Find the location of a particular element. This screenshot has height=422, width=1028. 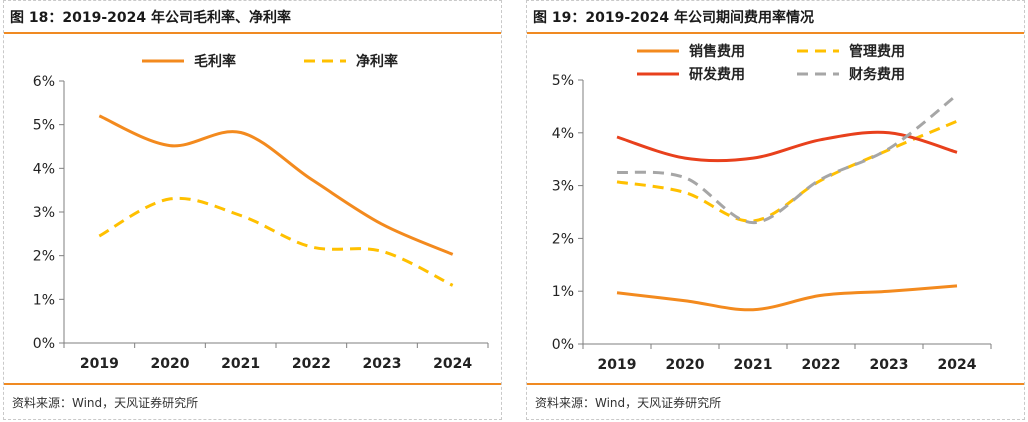

y-tick-label: 6% is located at coordinates (44, 82).